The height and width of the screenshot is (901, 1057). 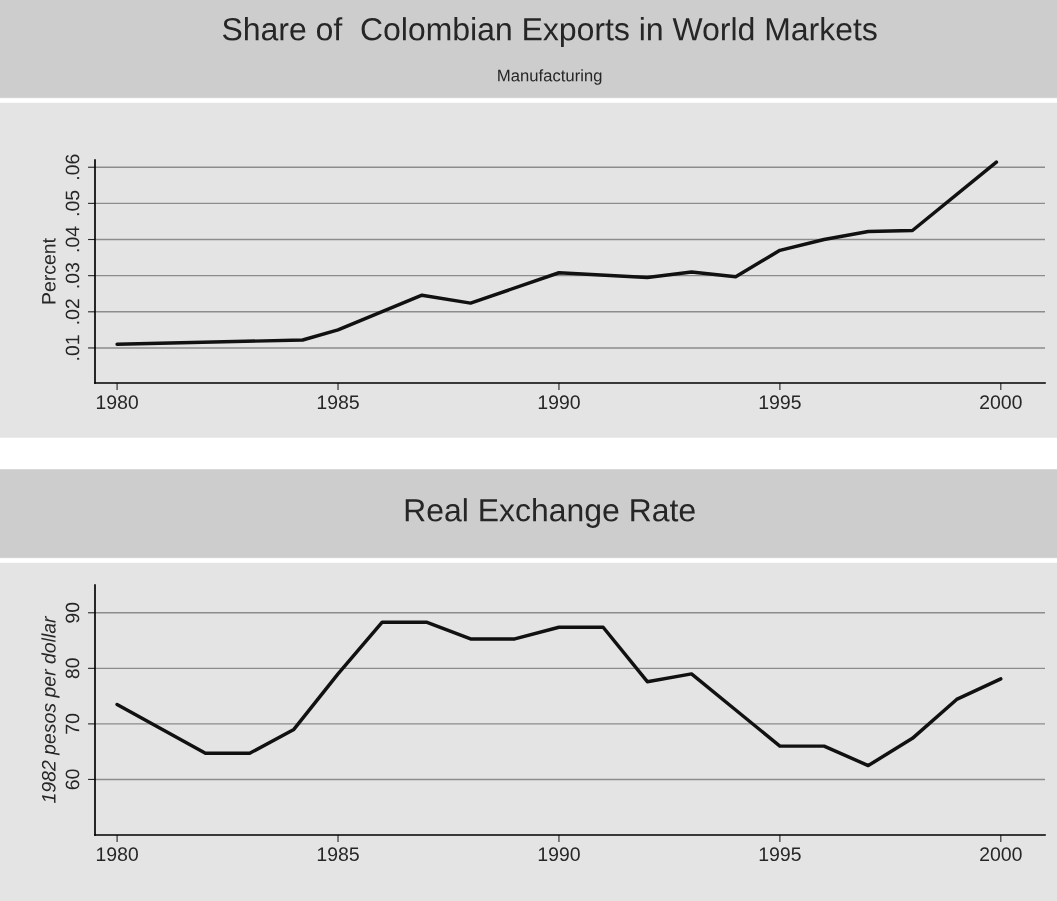 I want to click on y-tick-label: 60, so click(x=72, y=779).